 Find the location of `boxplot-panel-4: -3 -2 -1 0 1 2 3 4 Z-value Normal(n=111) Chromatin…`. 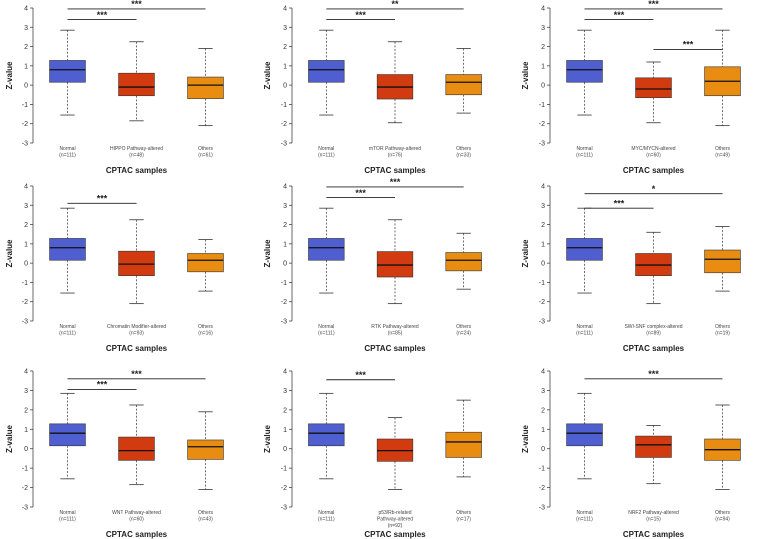

boxplot-panel-4: -3 -2 -1 0 1 2 3 4 Z-value Normal(n=111) Chromatin… is located at coordinates (114, 268).